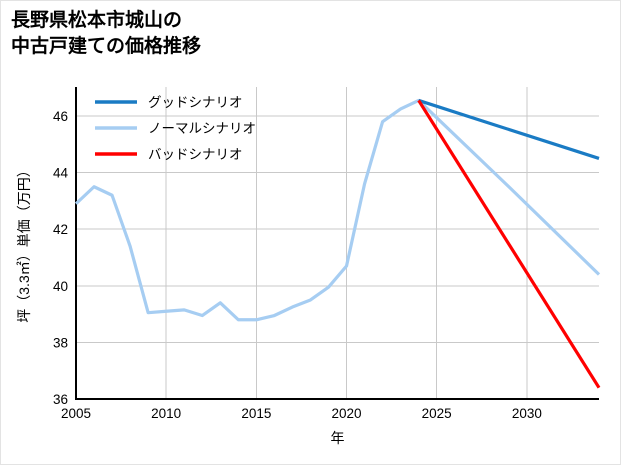 Image resolution: width=621 pixels, height=465 pixels. I want to click on legend-label: グッドシナリオ, so click(195, 102).